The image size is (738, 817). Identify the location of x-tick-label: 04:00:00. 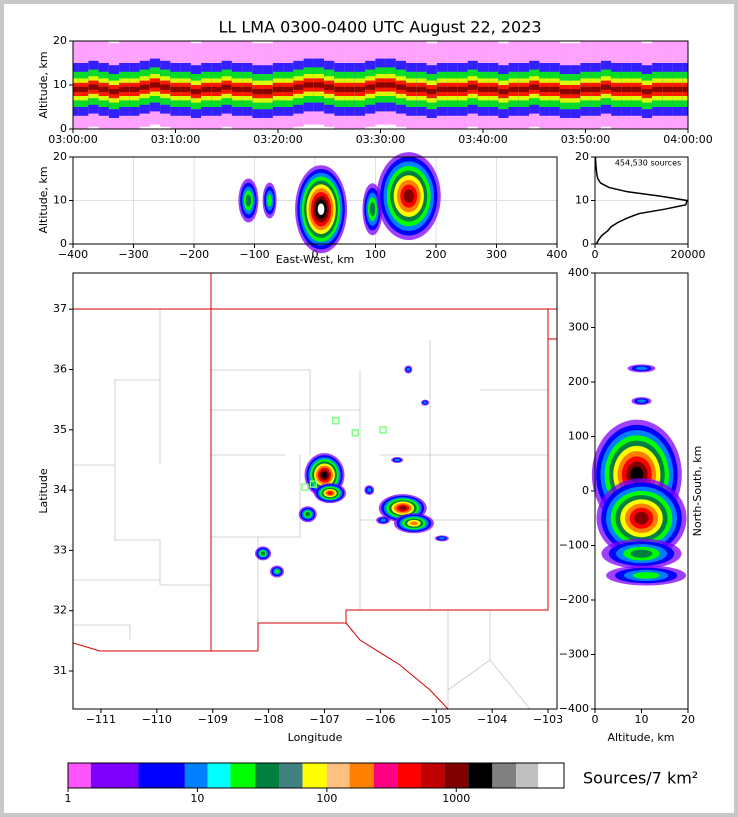
(687, 139).